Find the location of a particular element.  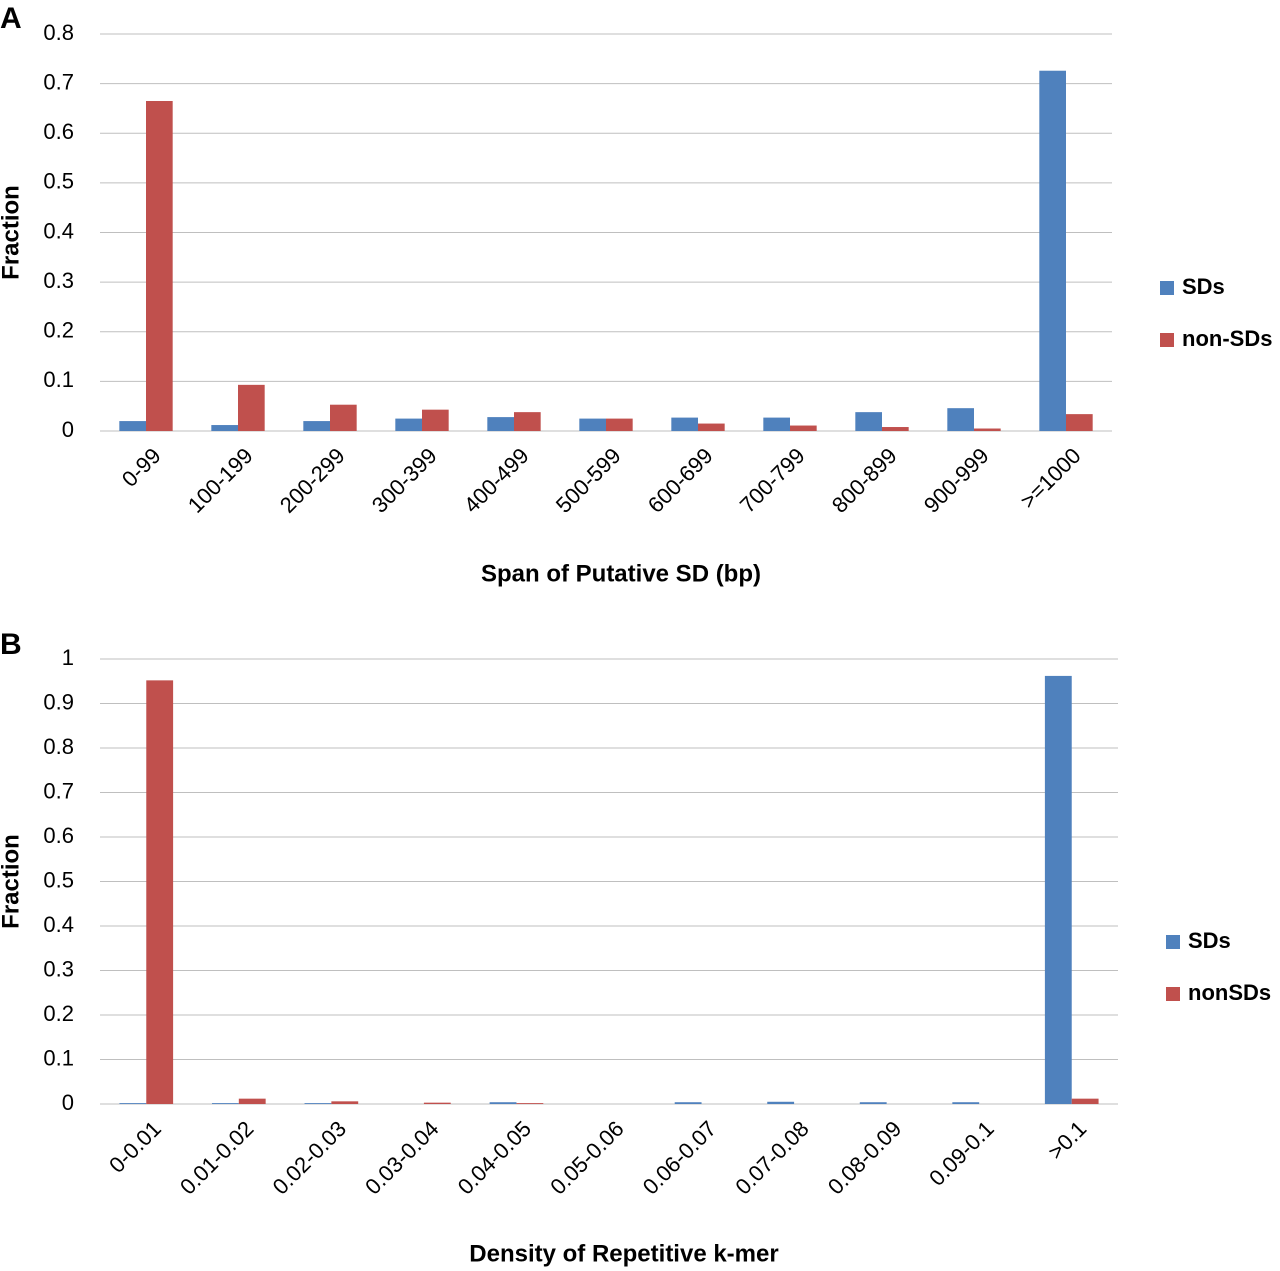

x-tick-label: 0.04-0.05 is located at coordinates (494, 1157).